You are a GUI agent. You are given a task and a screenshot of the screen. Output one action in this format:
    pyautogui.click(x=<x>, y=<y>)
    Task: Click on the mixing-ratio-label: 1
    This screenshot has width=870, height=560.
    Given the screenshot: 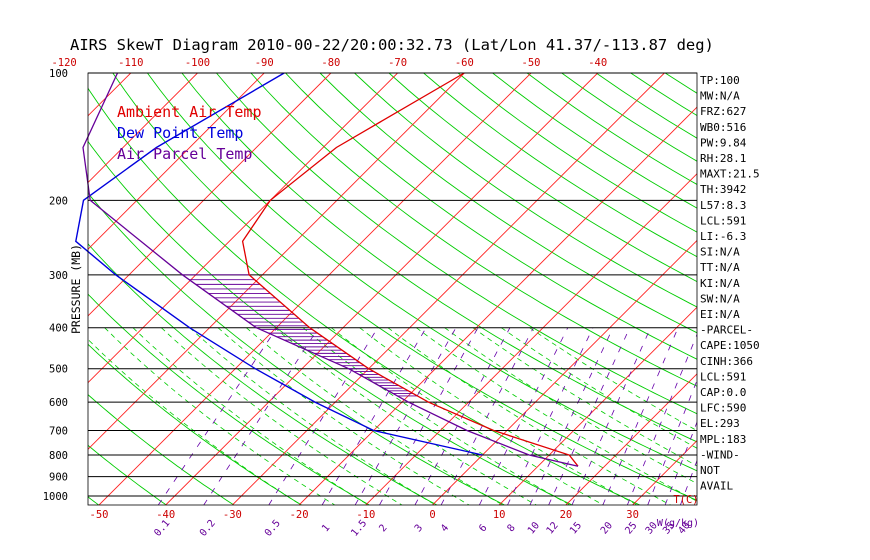 What is the action you would take?
    pyautogui.click(x=326, y=529)
    